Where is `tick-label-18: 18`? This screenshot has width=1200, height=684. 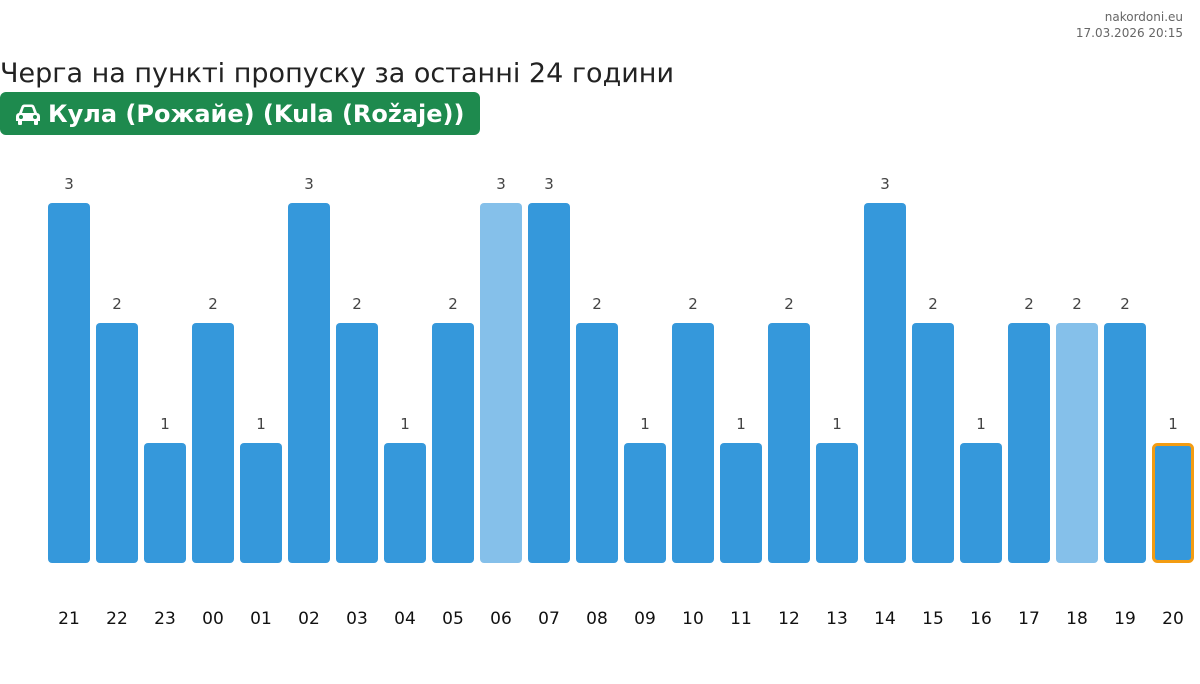
tick-label-18: 18 is located at coordinates (1077, 619).